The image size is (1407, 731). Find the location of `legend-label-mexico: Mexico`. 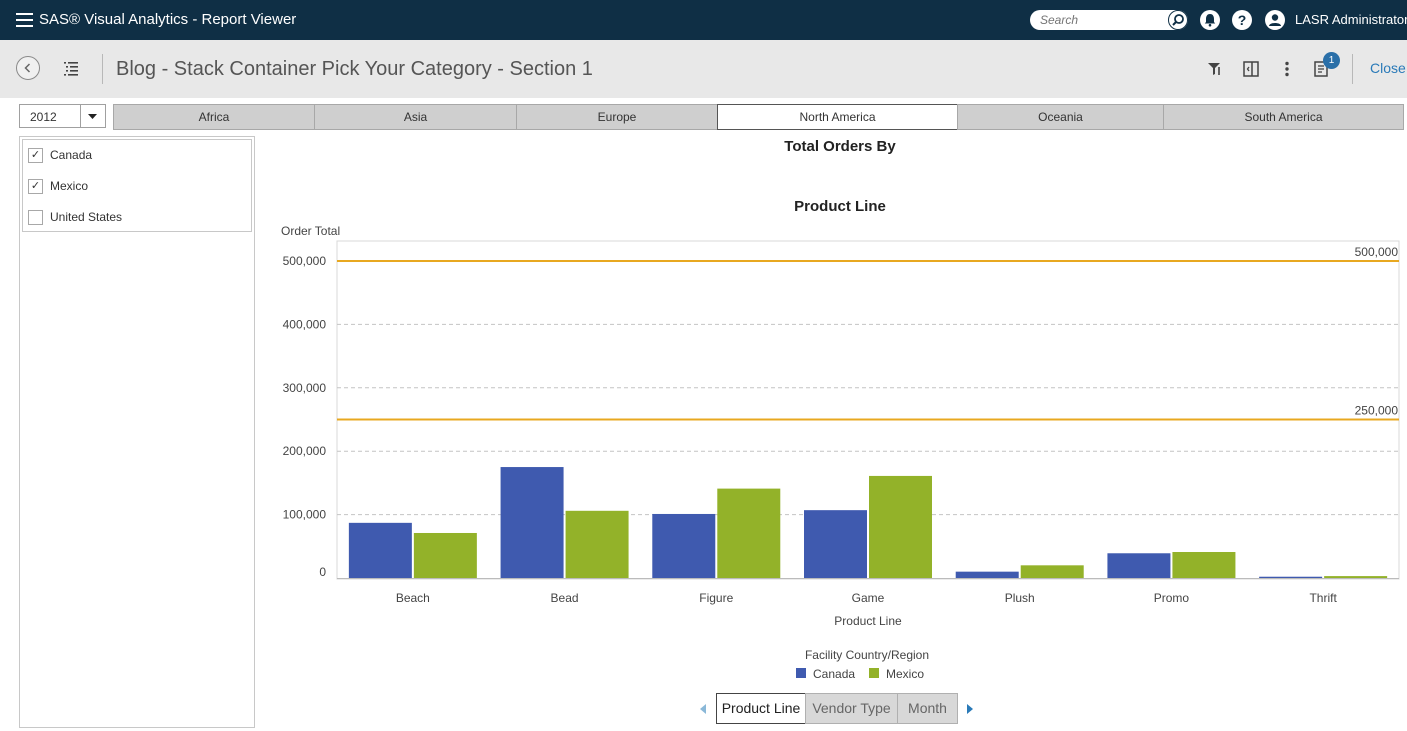

legend-label-mexico: Mexico is located at coordinates (905, 674).